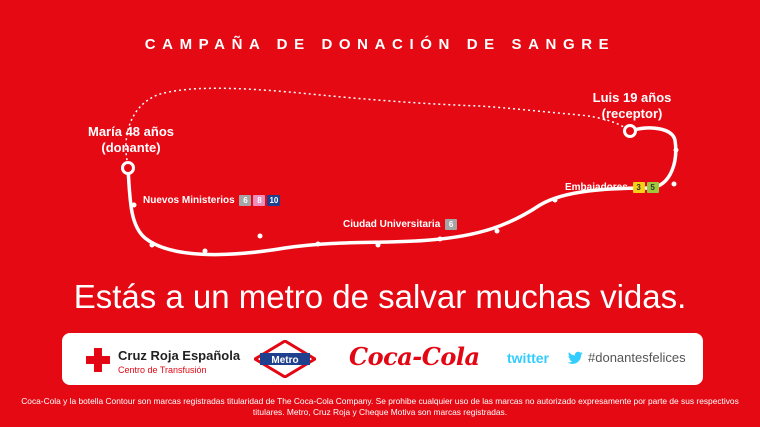  I want to click on line-badge: 5, so click(652, 187).